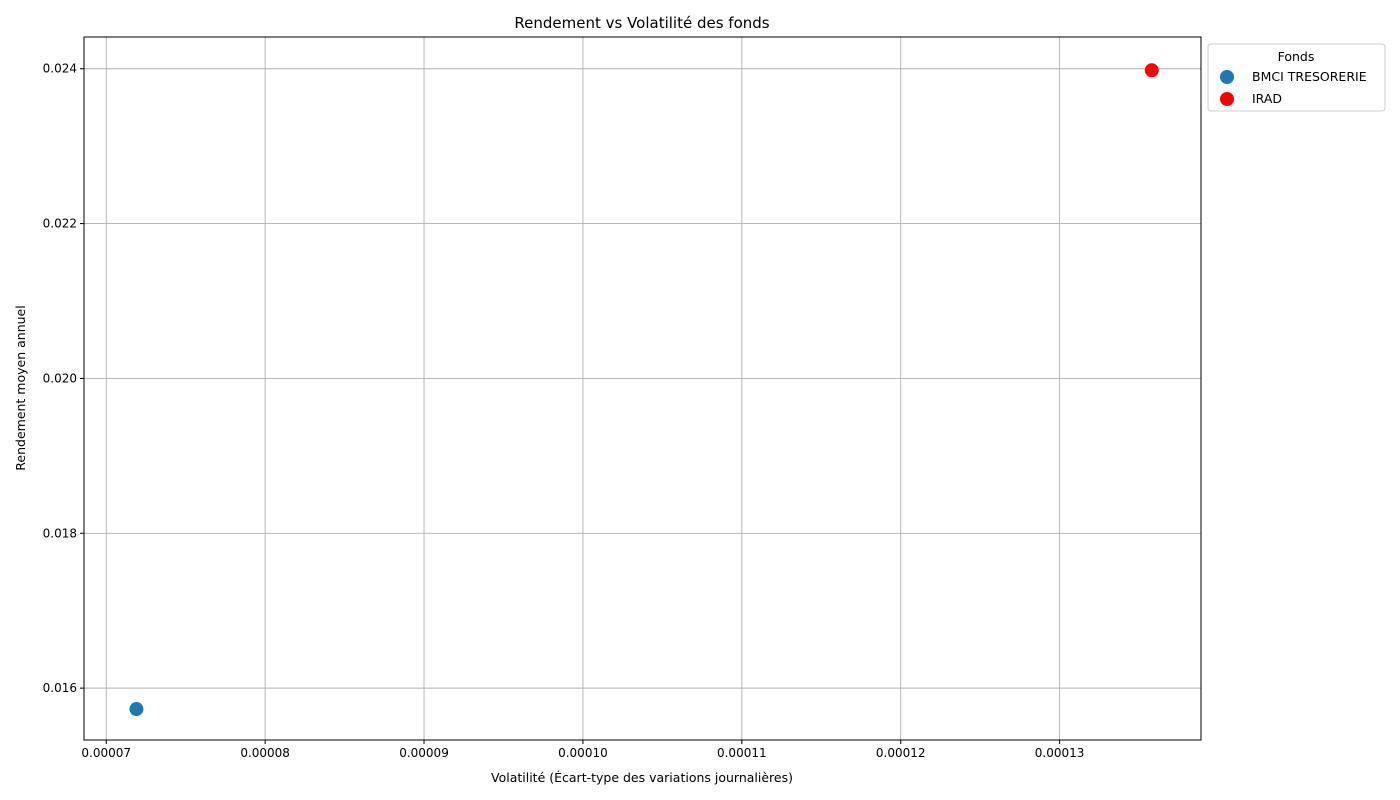 This screenshot has width=1400, height=800. Describe the element at coordinates (106, 753) in the screenshot. I see `x-tick-label: 0.00007` at that location.